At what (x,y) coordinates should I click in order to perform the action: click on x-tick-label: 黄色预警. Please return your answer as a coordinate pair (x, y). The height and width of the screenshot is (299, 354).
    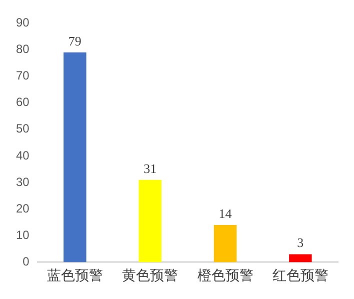
    Looking at the image, I should click on (150, 276).